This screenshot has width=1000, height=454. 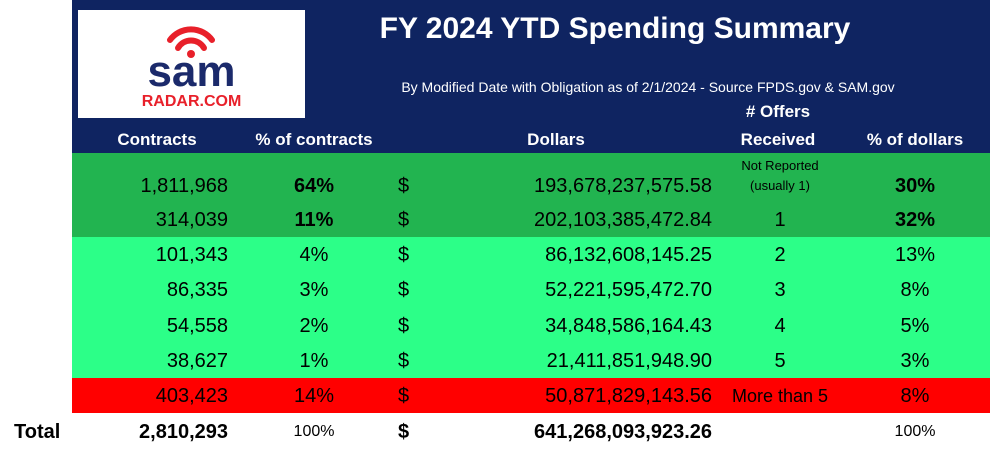 I want to click on dollars: 86,132,608,145.25, so click(x=628, y=254).